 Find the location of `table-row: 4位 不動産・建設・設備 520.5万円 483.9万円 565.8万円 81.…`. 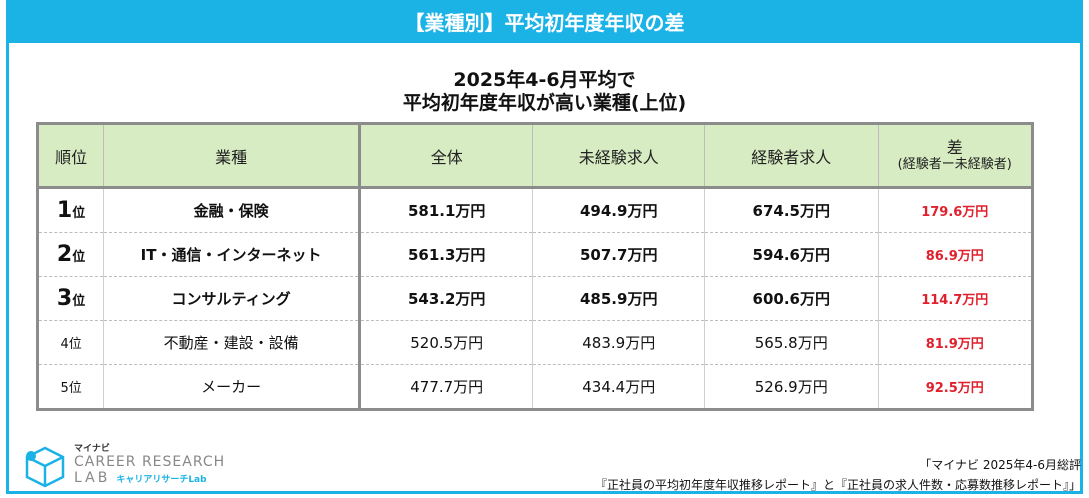

table-row: 4位 不動産・建設・設備 520.5万円 483.9万円 565.8万円 81.… is located at coordinates (535, 342).